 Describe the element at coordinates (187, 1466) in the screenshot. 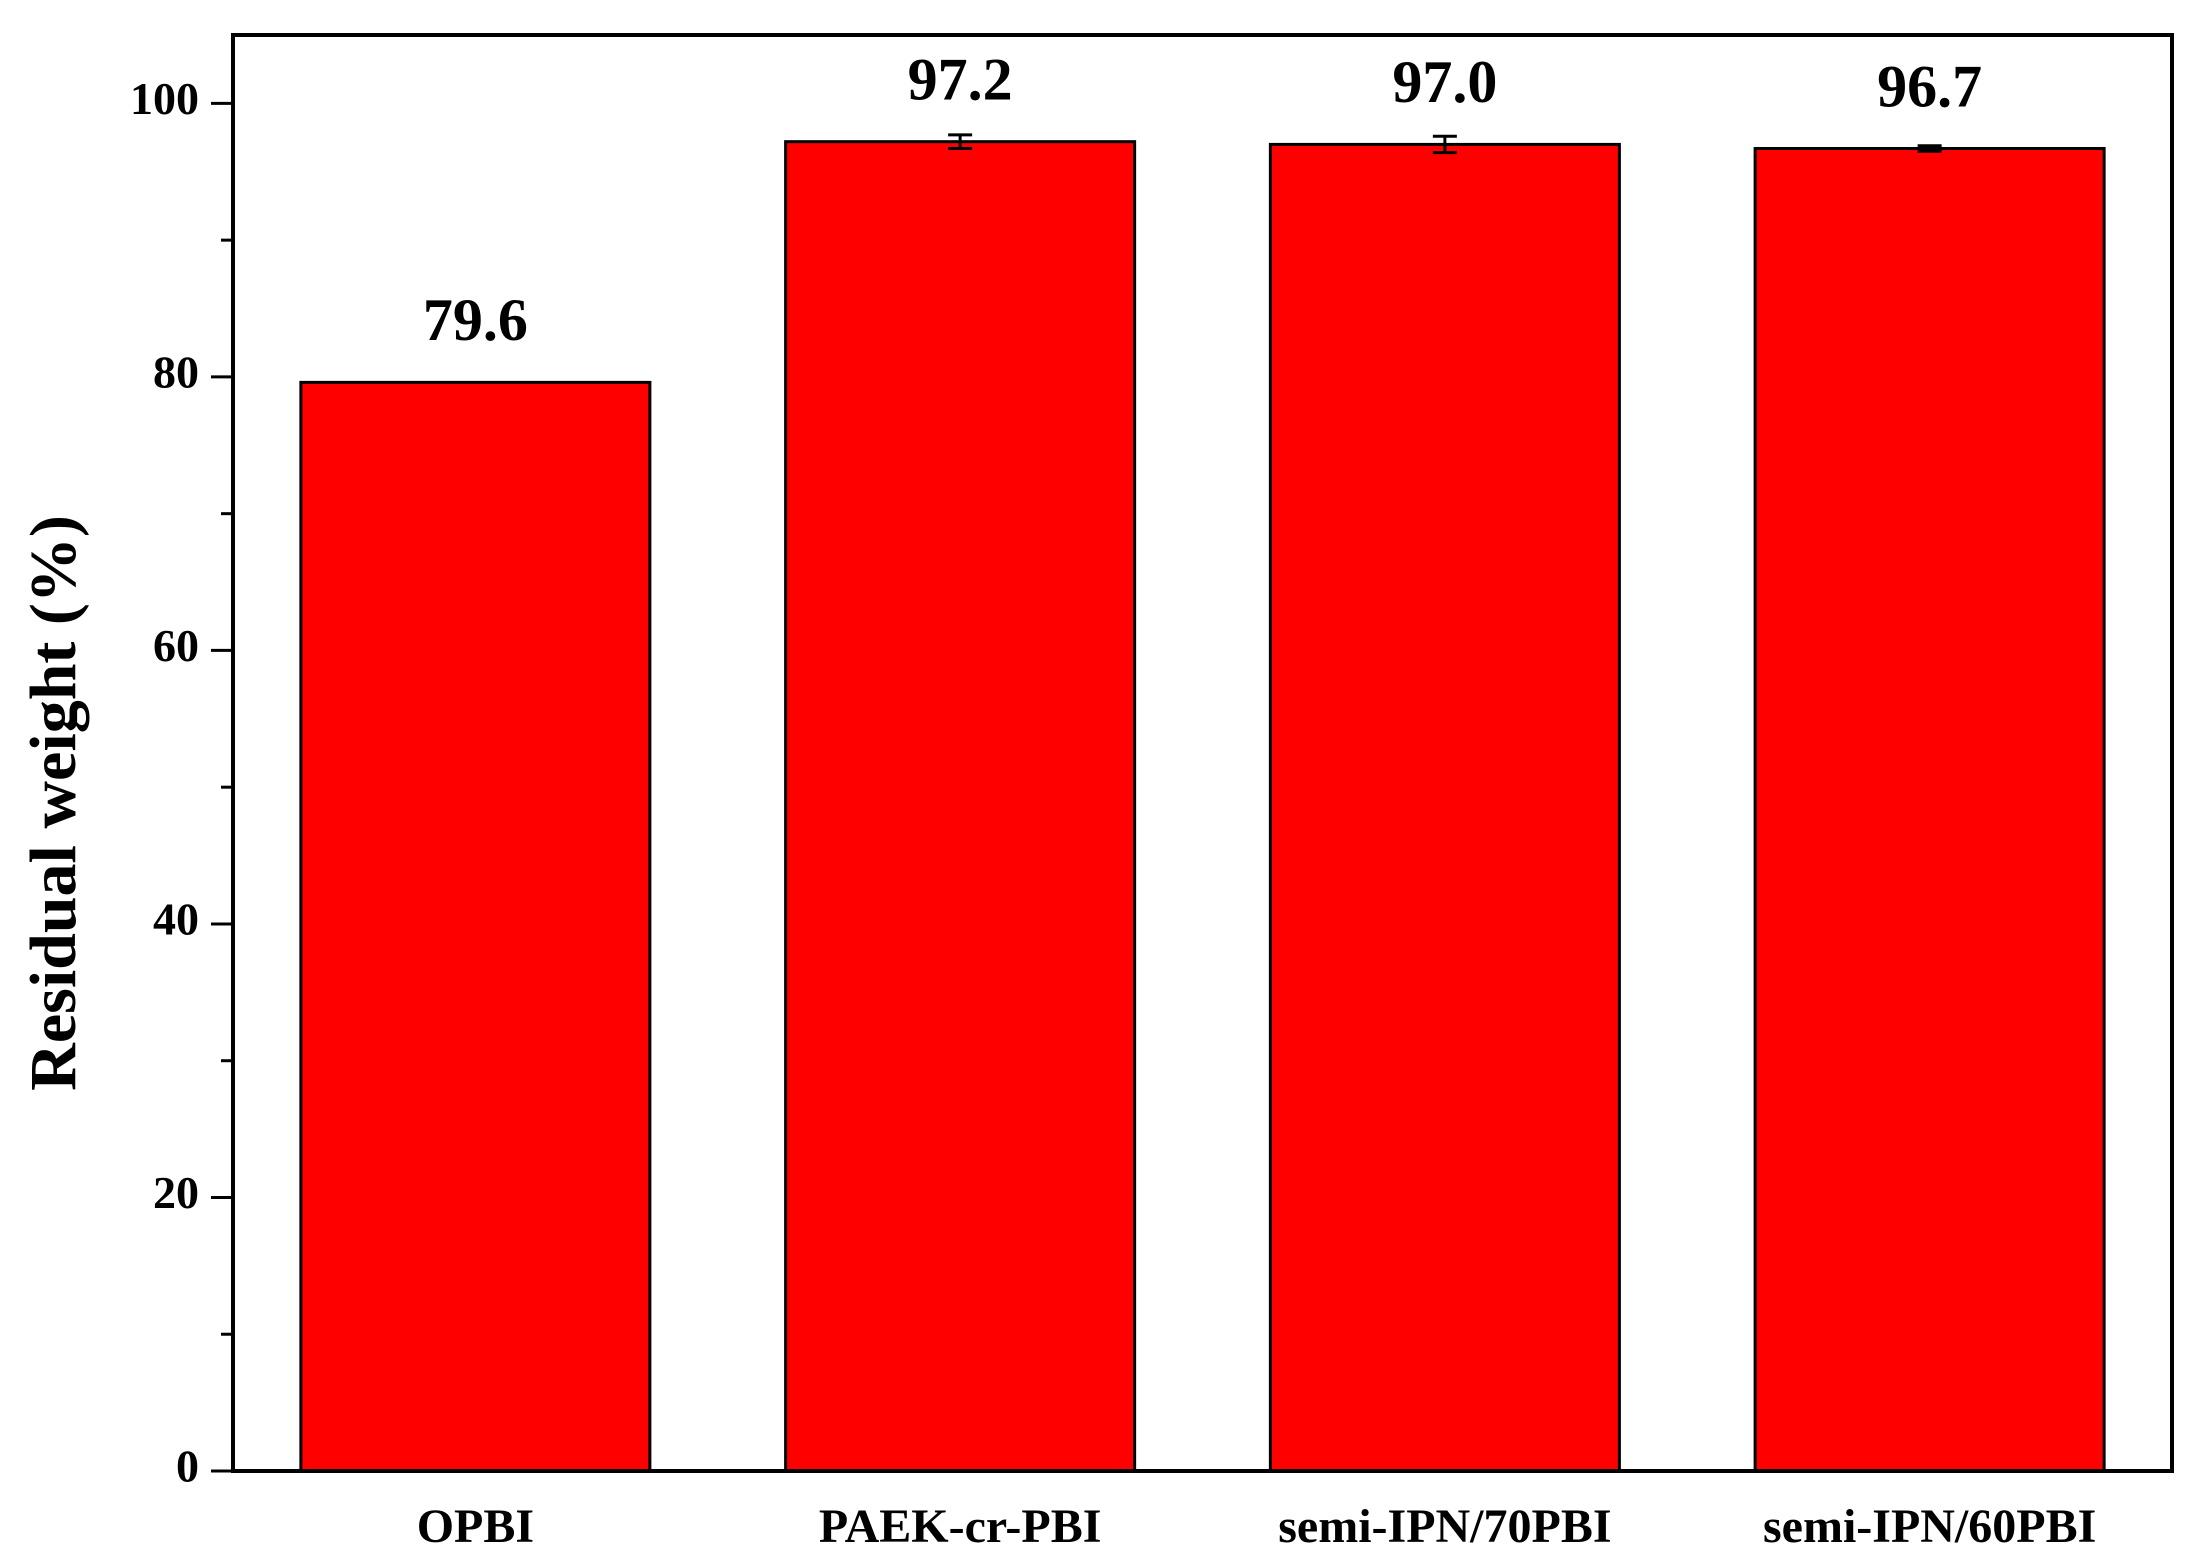

I see `y-tick-label: 0` at that location.